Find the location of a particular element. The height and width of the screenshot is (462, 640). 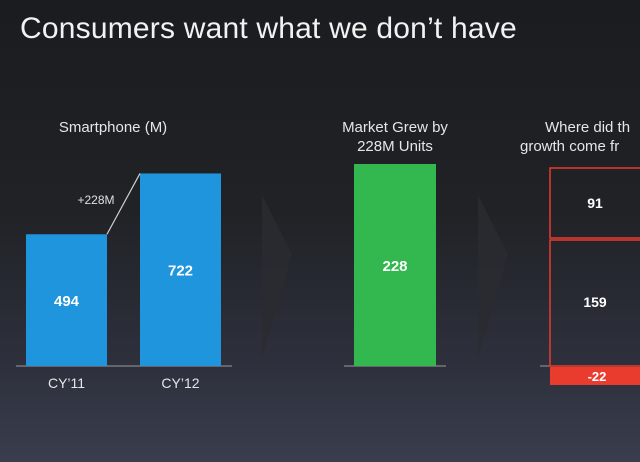

chart-1-growth-connector is located at coordinates (123, 204).